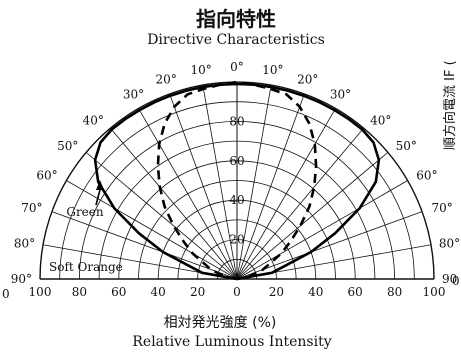 This screenshot has width=461, height=354. Describe the element at coordinates (46, 176) in the screenshot. I see `angle-label-m60: 60°` at that location.